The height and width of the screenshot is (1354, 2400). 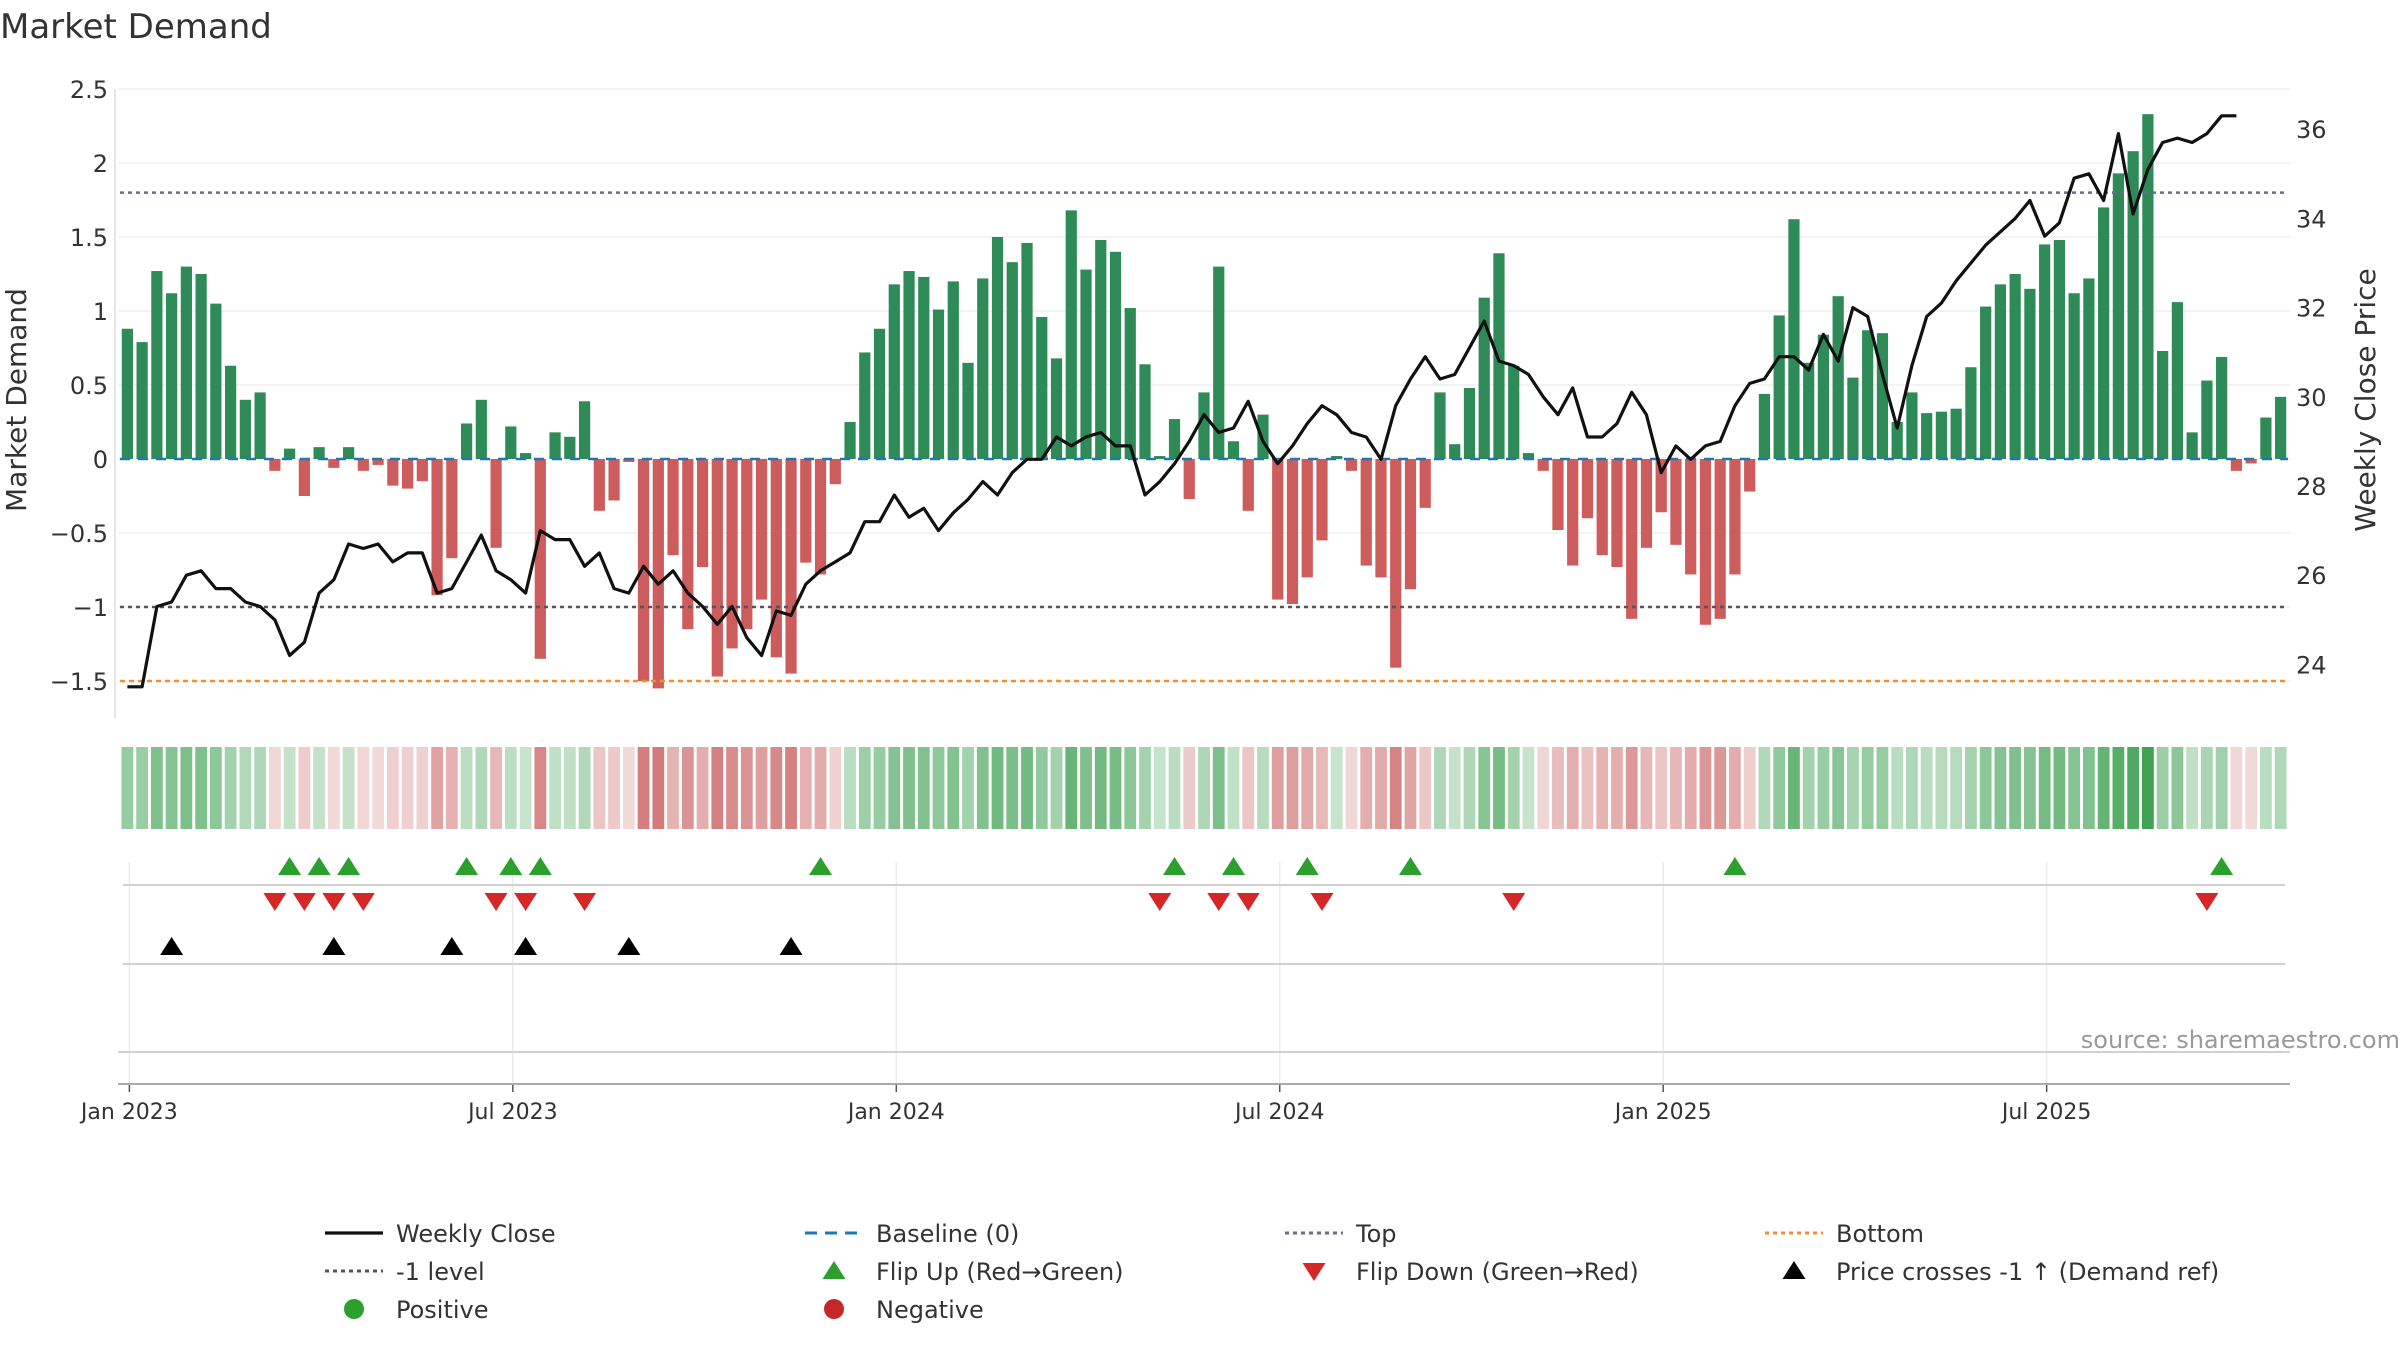 What do you see at coordinates (172, 946) in the screenshot?
I see `price-cross-marker` at bounding box center [172, 946].